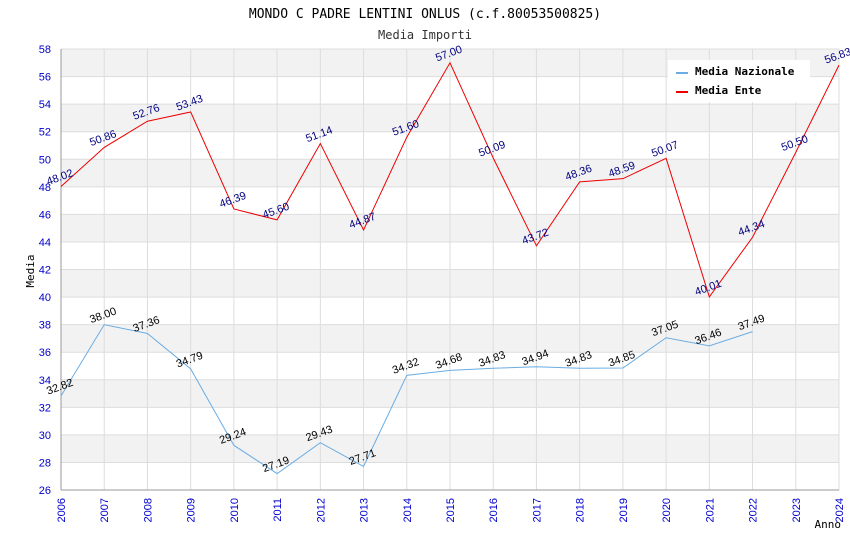 This screenshot has height=550, width=850. I want to click on x-tick-label: 2019, so click(624, 510).